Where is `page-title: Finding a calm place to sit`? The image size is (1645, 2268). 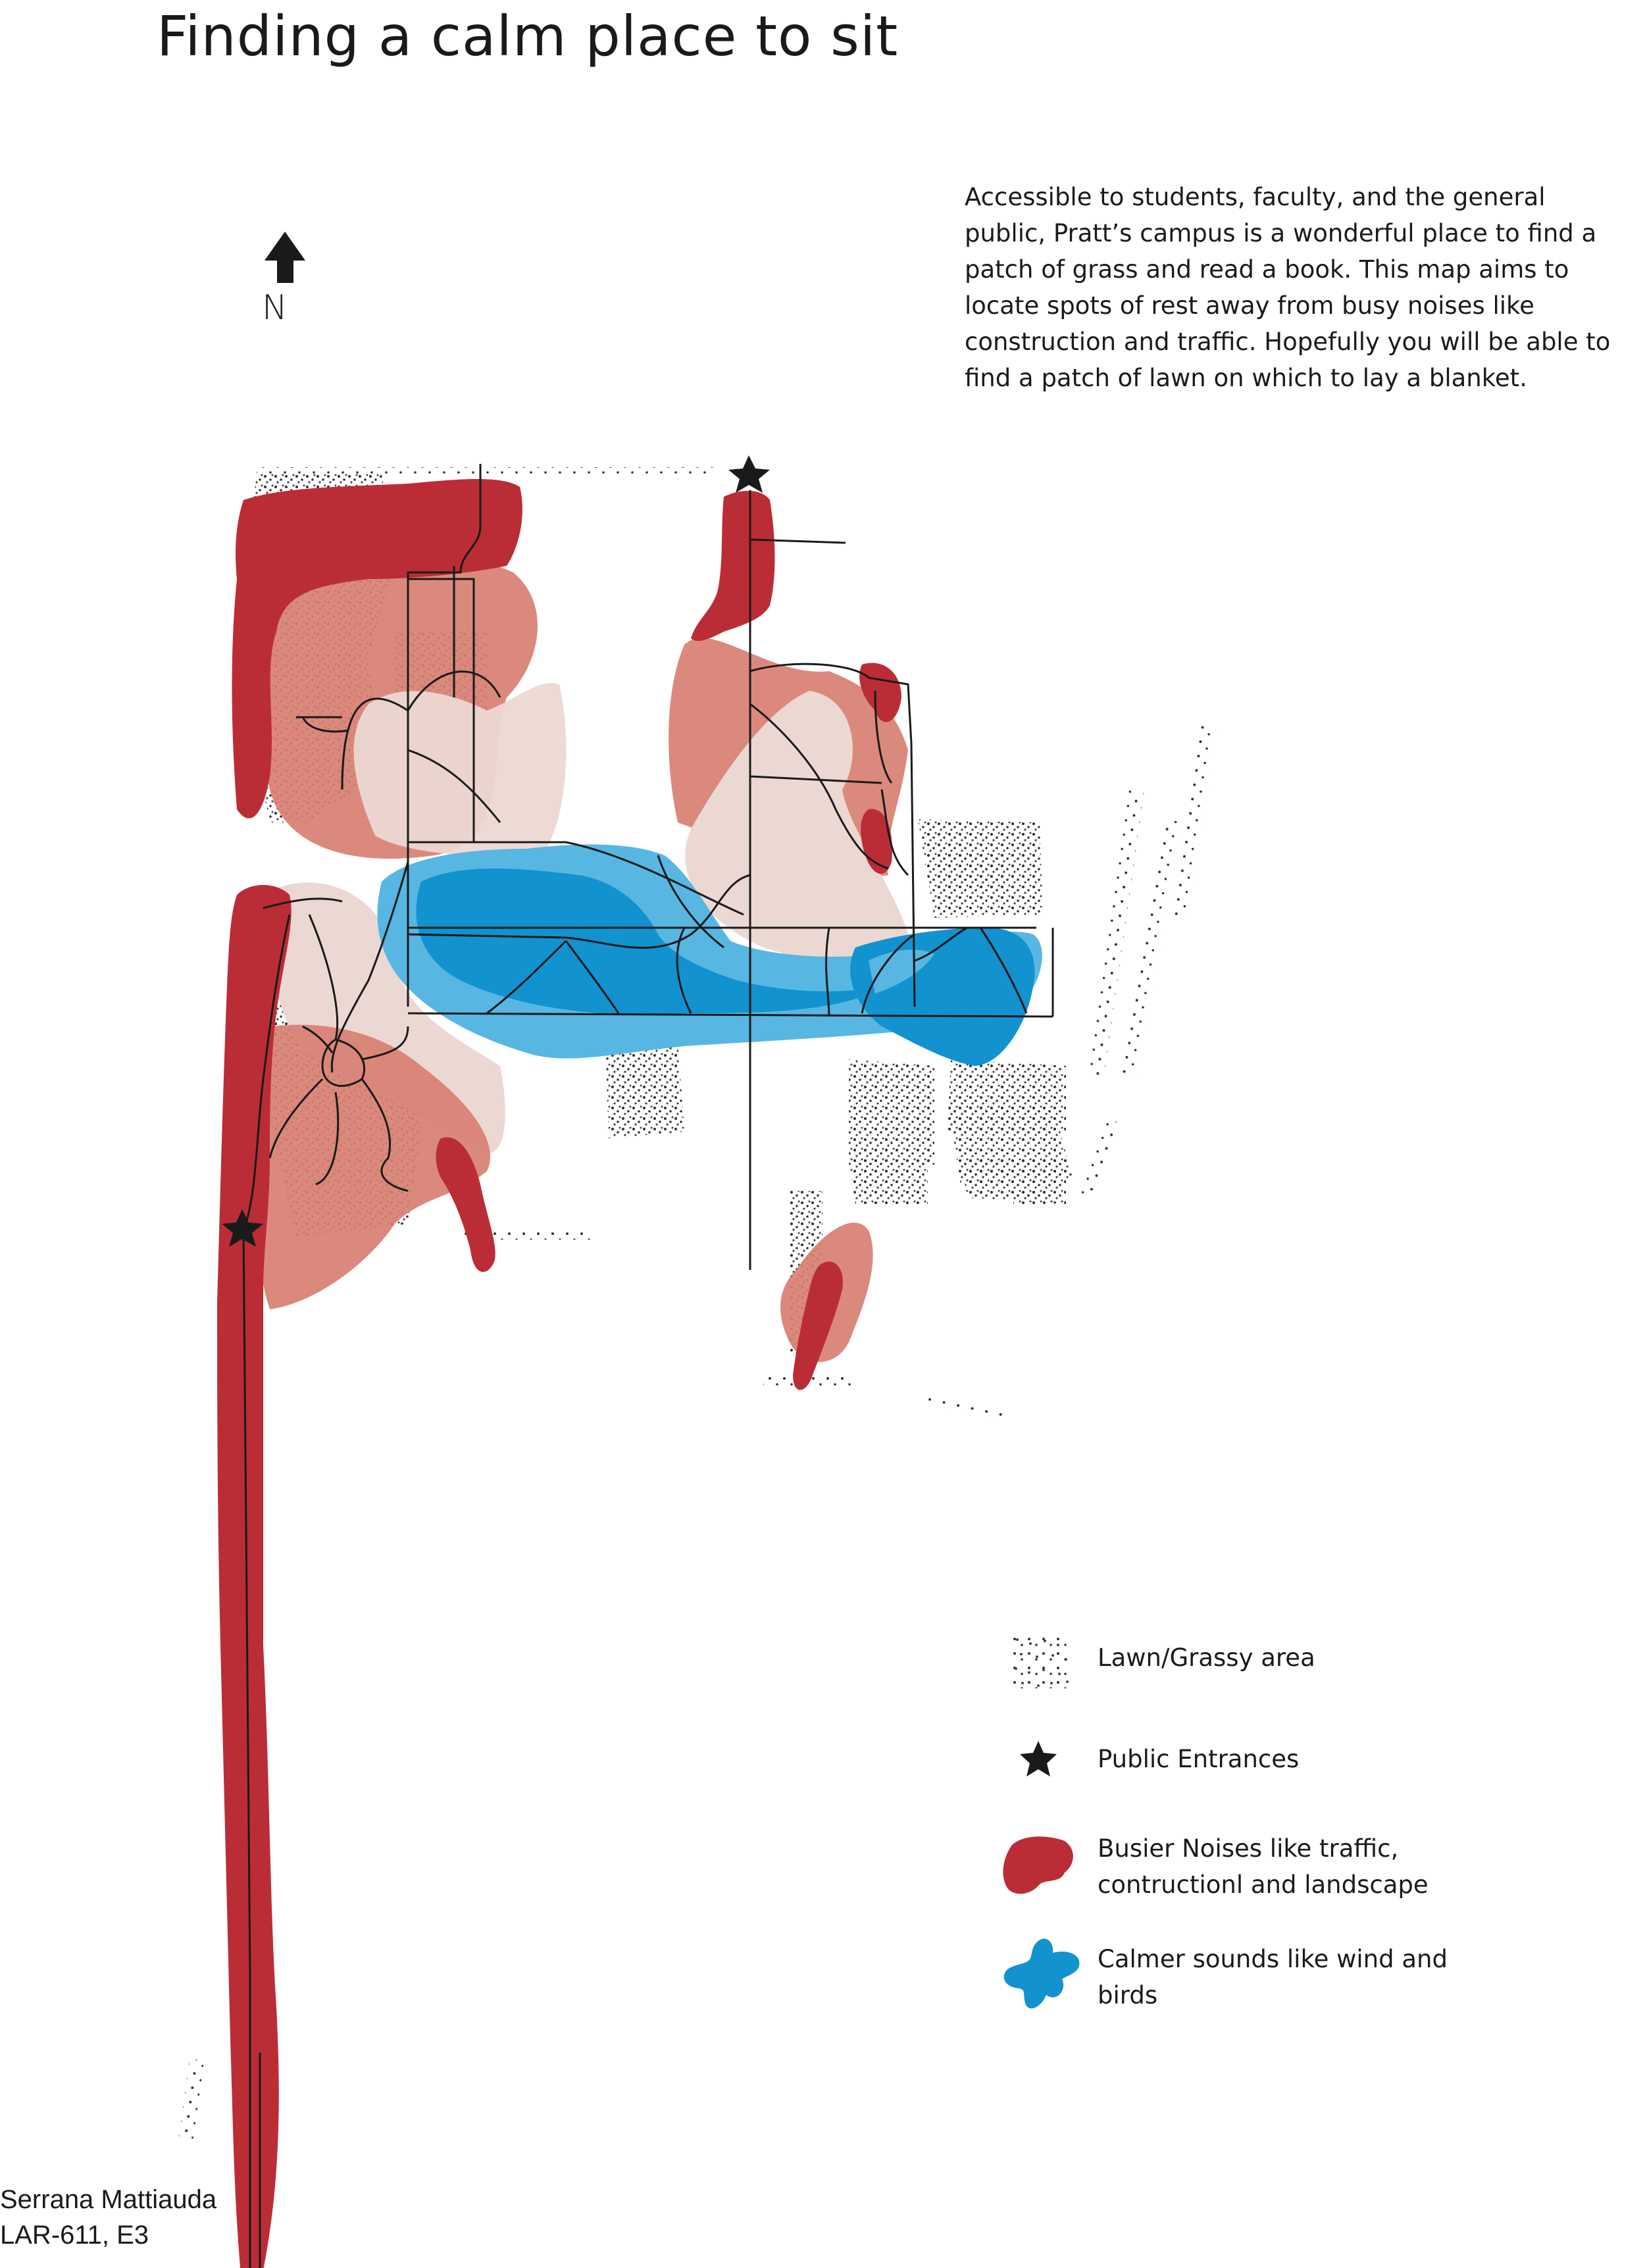
page-title: Finding a calm place to sit is located at coordinates (528, 36).